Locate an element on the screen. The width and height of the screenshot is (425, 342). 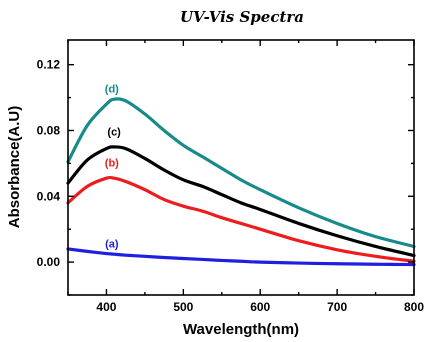
y-tick-label: 0.12 is located at coordinates (49, 65).